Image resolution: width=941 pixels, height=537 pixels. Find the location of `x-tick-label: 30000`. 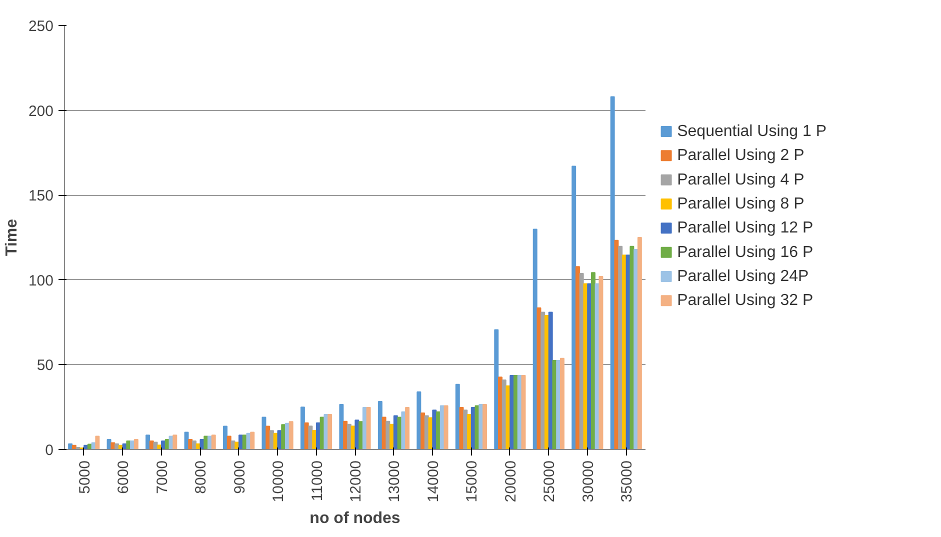

x-tick-label: 30000 is located at coordinates (588, 481).